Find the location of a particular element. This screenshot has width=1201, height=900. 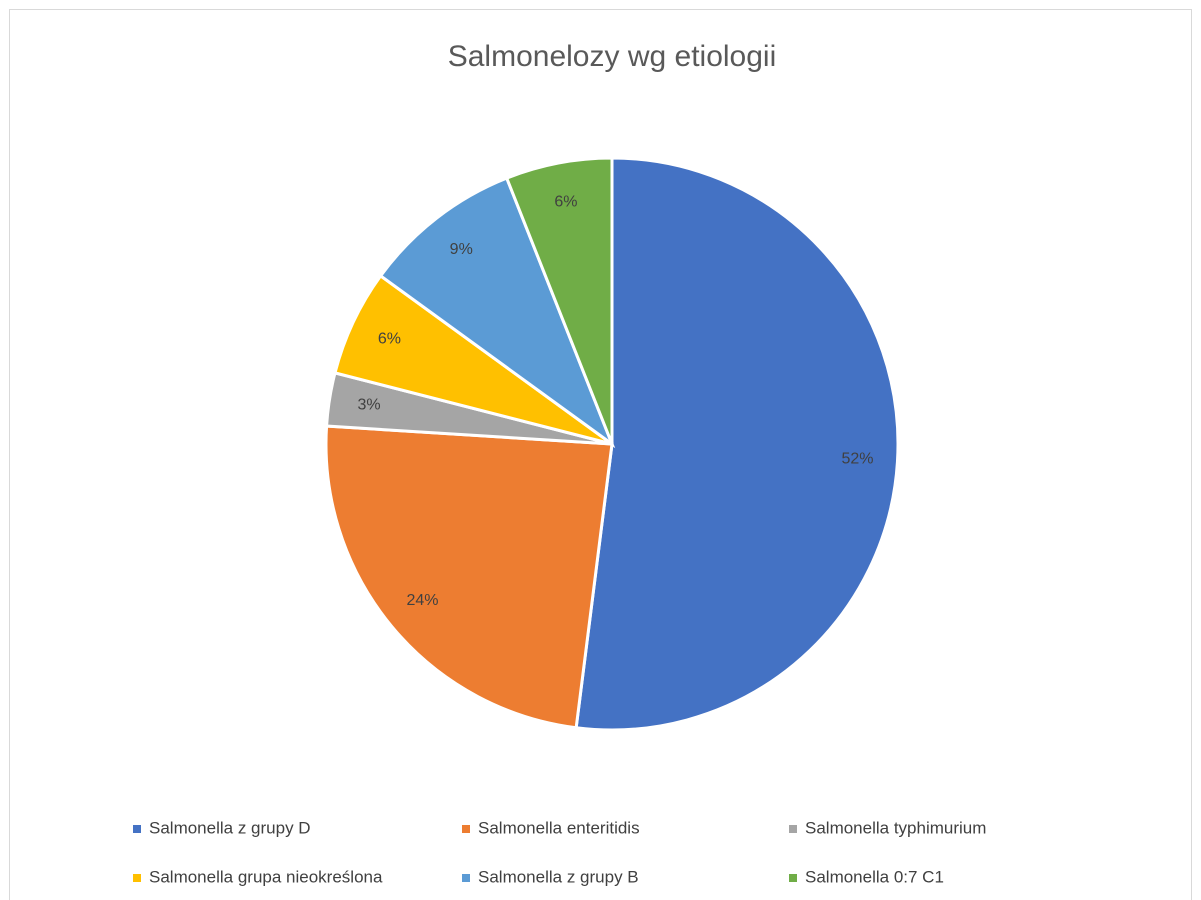

chart-title: Salmonelozy wg etiologii is located at coordinates (612, 56).